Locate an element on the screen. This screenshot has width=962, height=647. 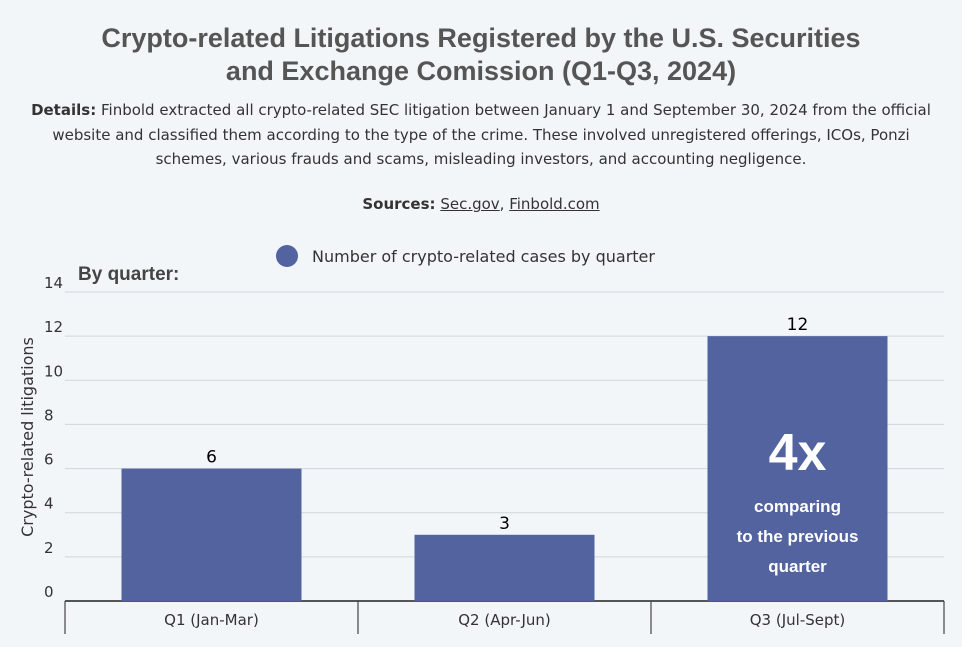
annotation-line-3: quarter is located at coordinates (797, 566).